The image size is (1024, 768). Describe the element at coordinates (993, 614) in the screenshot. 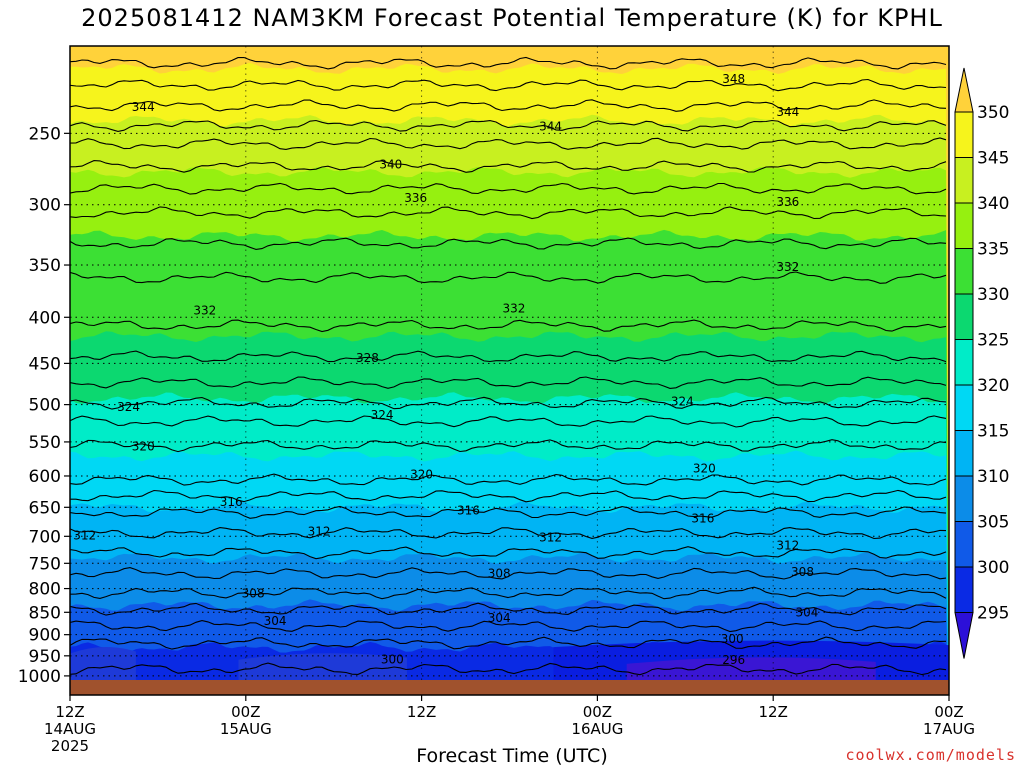

I see `colorbar-label: 295` at that location.